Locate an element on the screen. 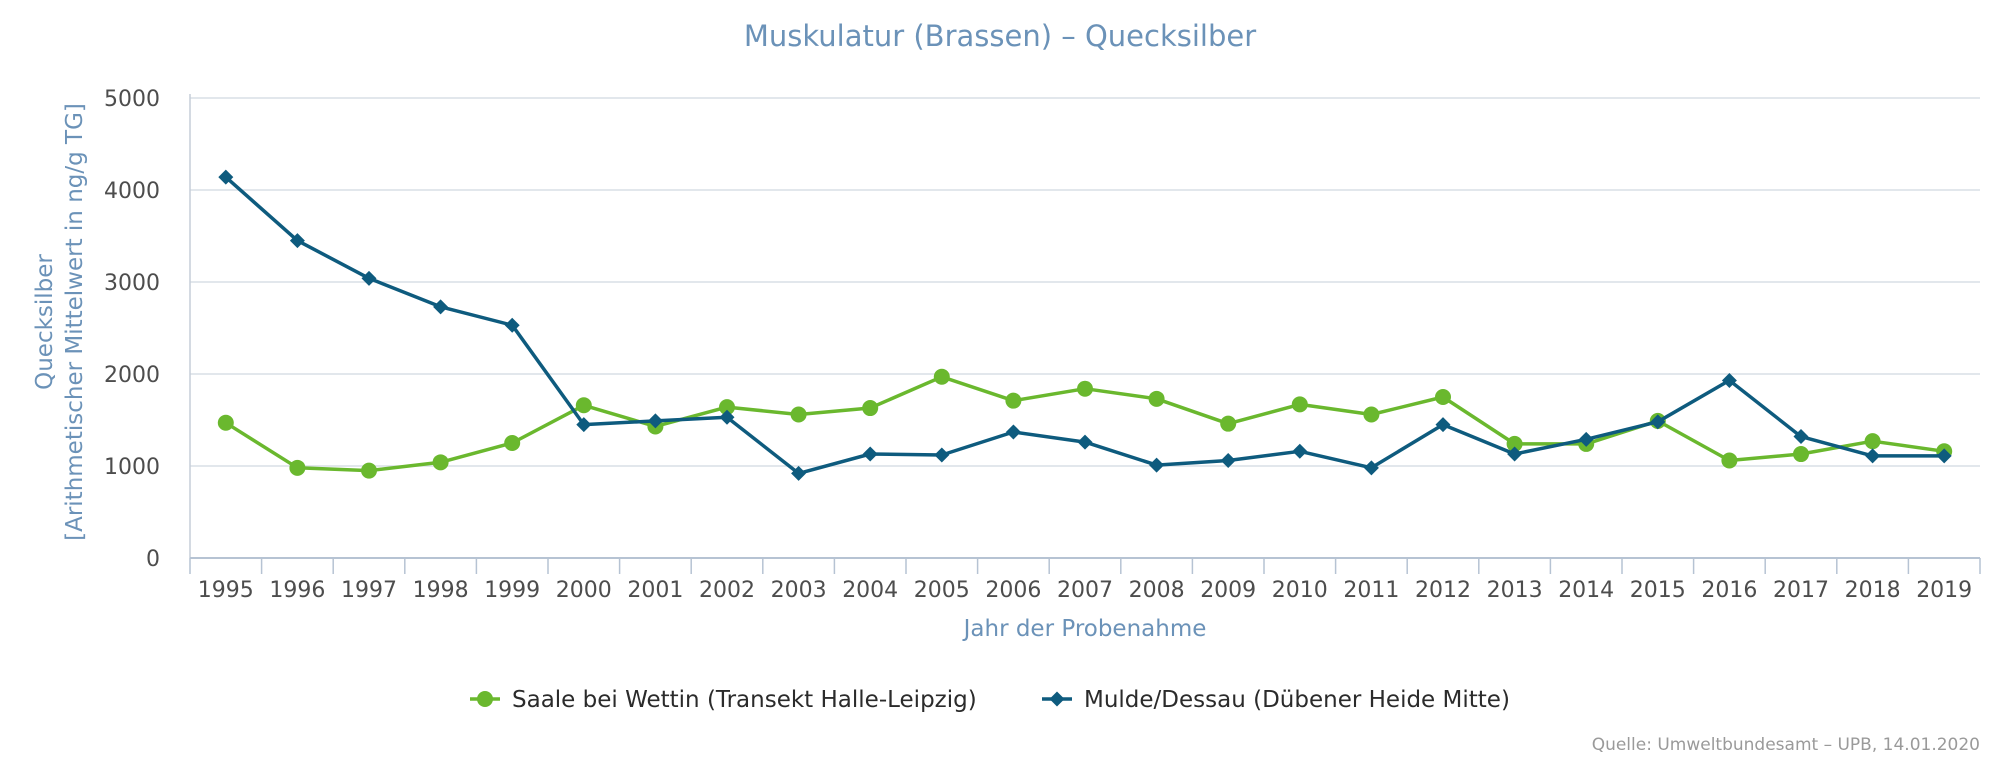 The image size is (2000, 760). y-axis-title-line1: Quecksilber is located at coordinates (45, 322).